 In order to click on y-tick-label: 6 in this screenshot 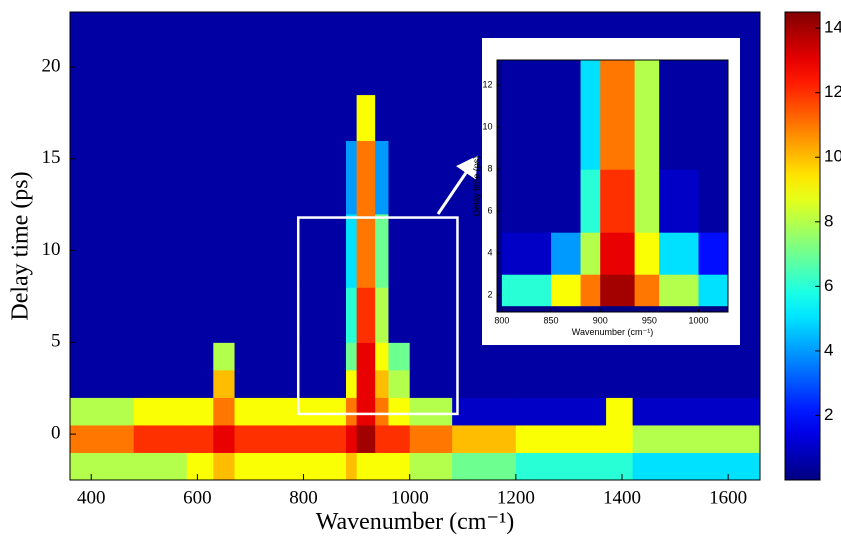, I will do `click(489, 211)`.